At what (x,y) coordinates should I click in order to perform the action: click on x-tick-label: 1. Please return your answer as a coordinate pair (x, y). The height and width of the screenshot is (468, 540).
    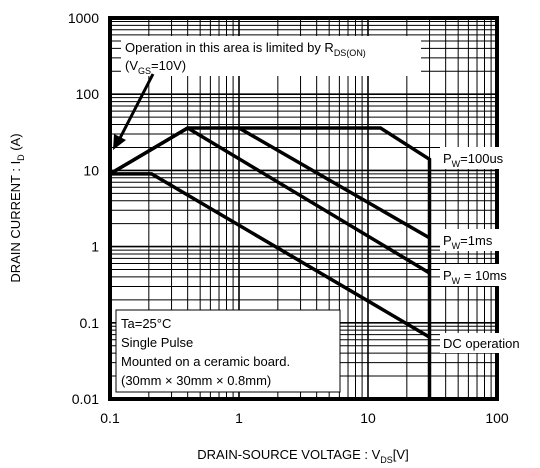
    Looking at the image, I should click on (239, 418).